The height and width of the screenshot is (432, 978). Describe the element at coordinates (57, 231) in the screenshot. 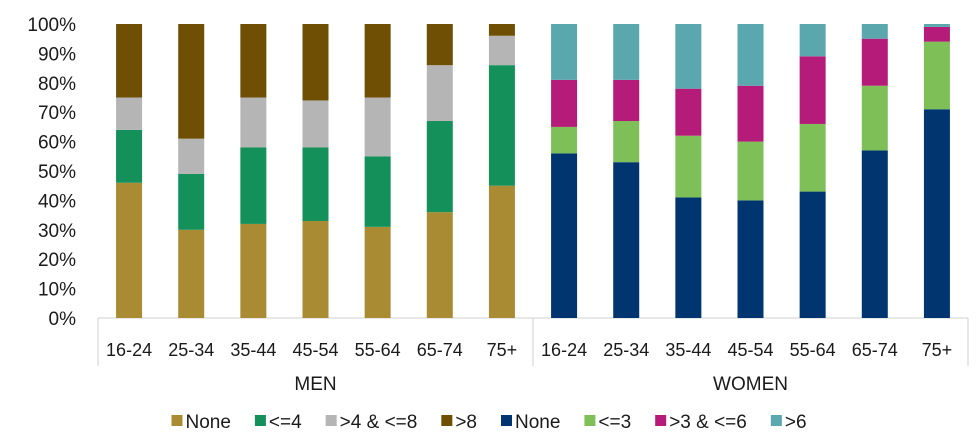

I see `y-tick-label: 30%` at that location.